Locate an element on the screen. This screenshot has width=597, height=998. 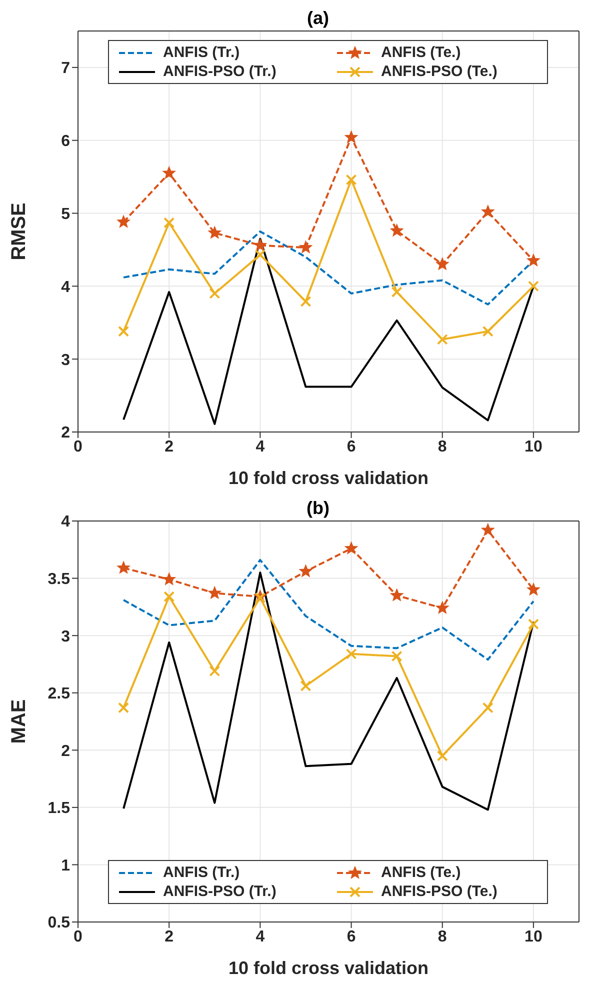
y-tick-label: 2.5 is located at coordinates (59, 694).